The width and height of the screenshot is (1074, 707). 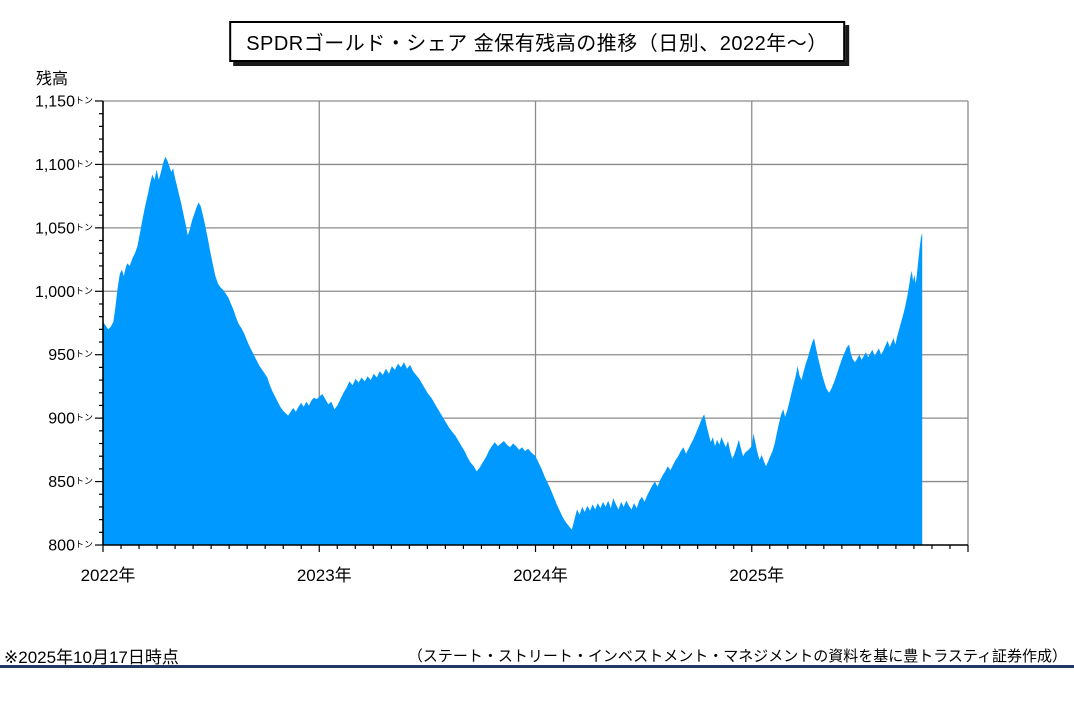 I want to click on x-tick-label: 2023年, so click(x=324, y=575).